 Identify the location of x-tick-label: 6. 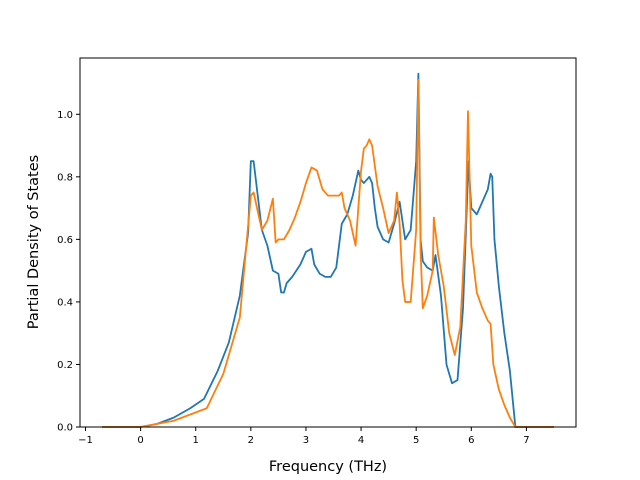
(471, 440).